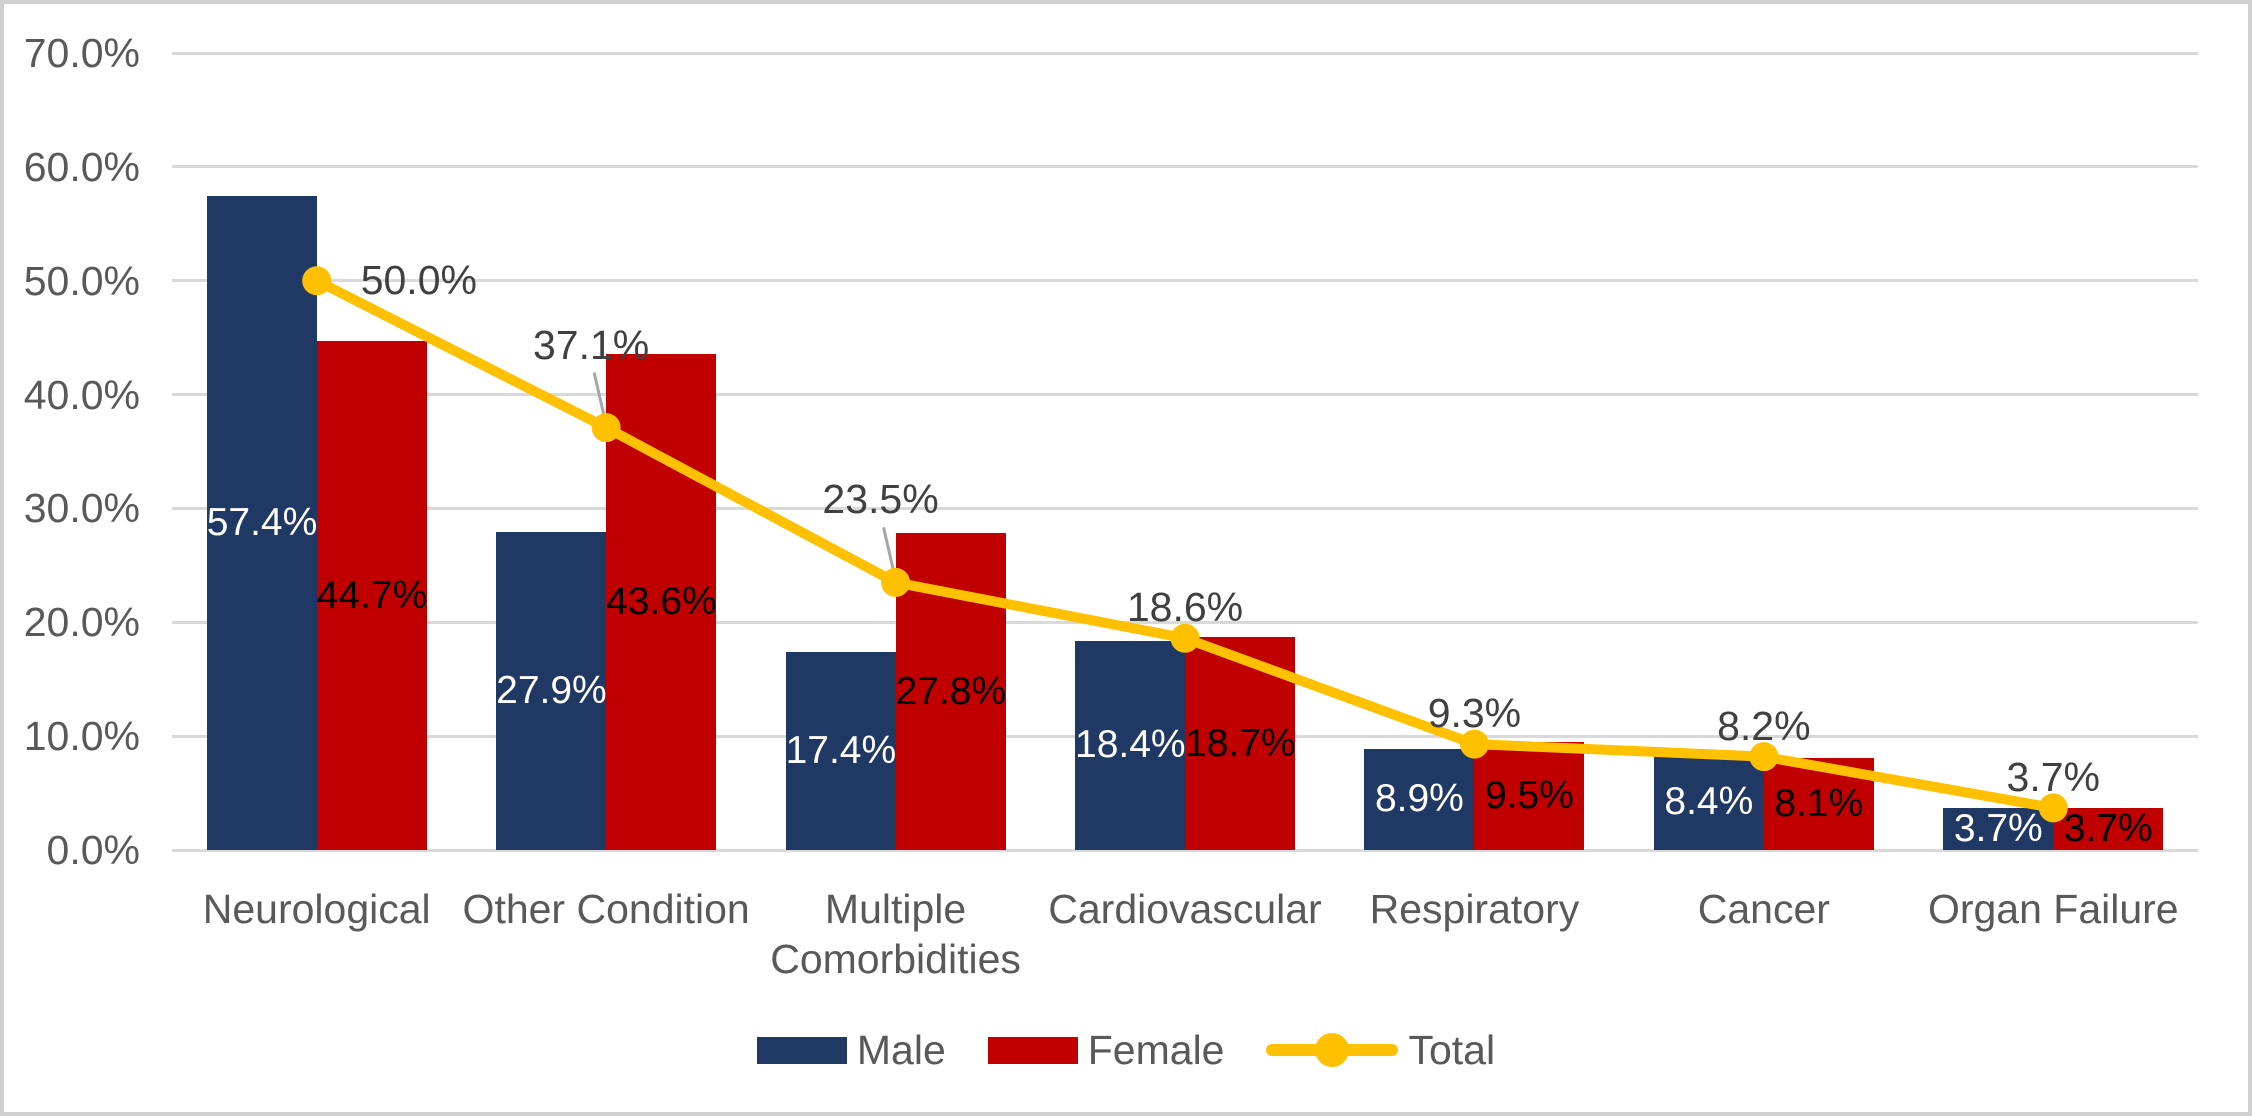 The height and width of the screenshot is (1116, 2252). What do you see at coordinates (880, 499) in the screenshot?
I see `total-data-label-multiple-comorbidities: 23.5%` at bounding box center [880, 499].